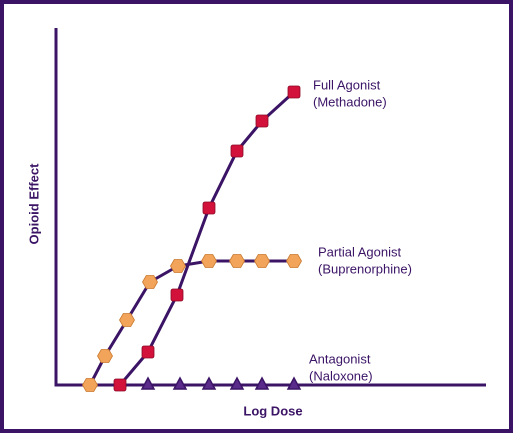 The width and height of the screenshot is (513, 433). Describe the element at coordinates (340, 358) in the screenshot. I see `series-label: Antagonist` at that location.